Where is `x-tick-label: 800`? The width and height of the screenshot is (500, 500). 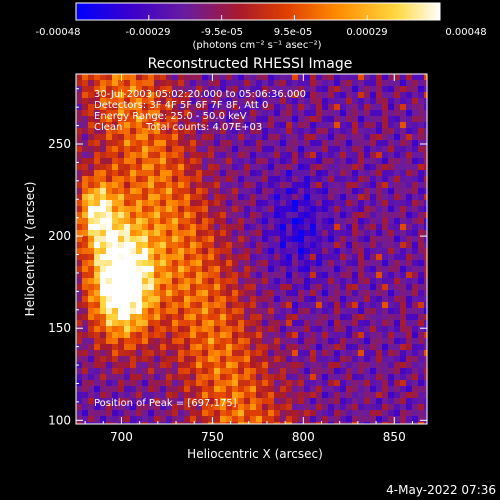
x-tick-label: 800 is located at coordinates (303, 437).